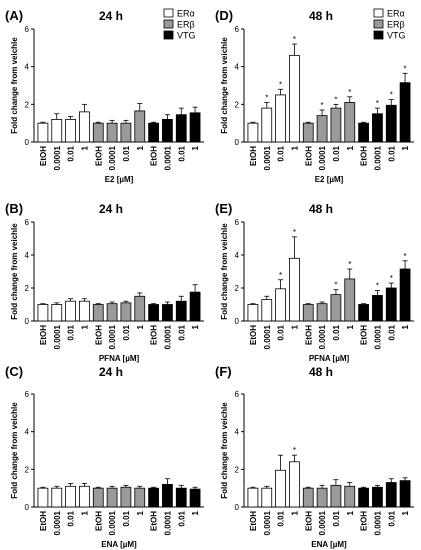  I want to click on x-axis-label: ENA [µM], so click(119, 544).